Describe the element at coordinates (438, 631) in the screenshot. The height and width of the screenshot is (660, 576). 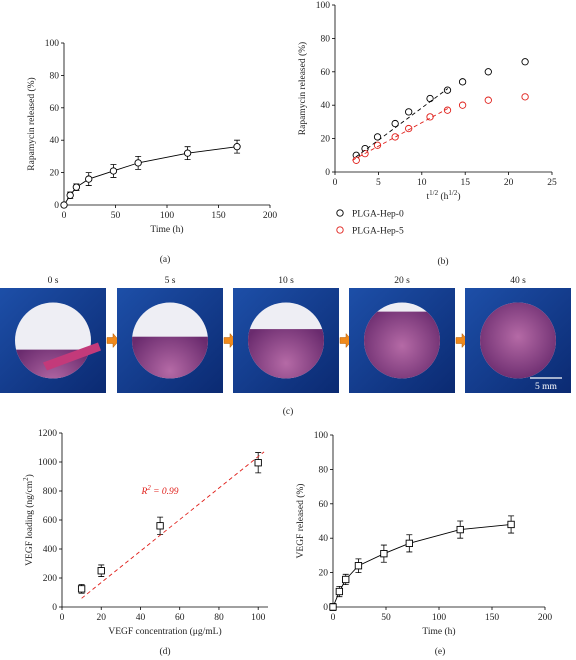
I see `x-axis-label: Time (h)` at that location.